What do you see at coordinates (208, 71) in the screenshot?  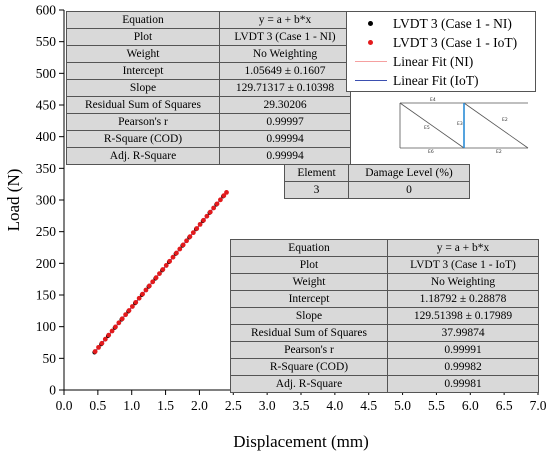 I see `table-row: Intercept 1.05649 ± 0.1607` at bounding box center [208, 71].